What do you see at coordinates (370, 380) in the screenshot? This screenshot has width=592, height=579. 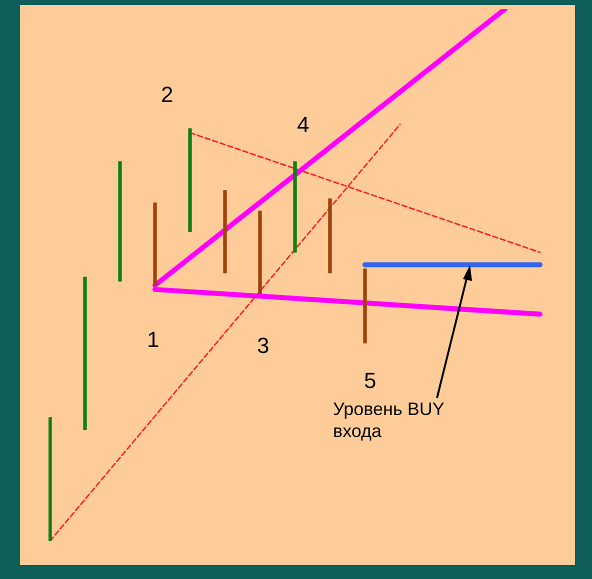 I see `annotation: 5` at bounding box center [370, 380].